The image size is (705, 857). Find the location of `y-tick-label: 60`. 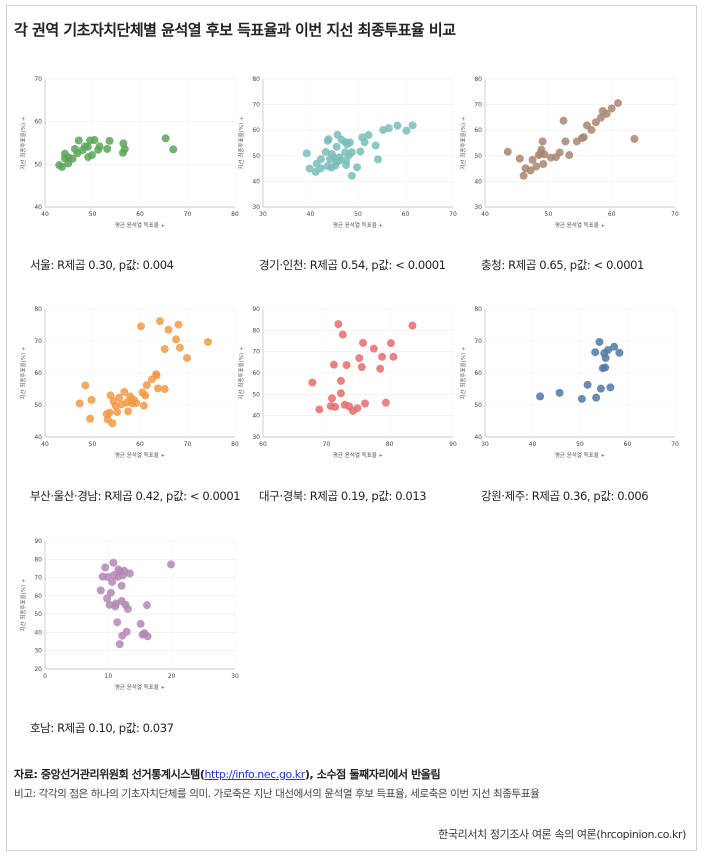

y-tick-label: 60 is located at coordinates (256, 373).